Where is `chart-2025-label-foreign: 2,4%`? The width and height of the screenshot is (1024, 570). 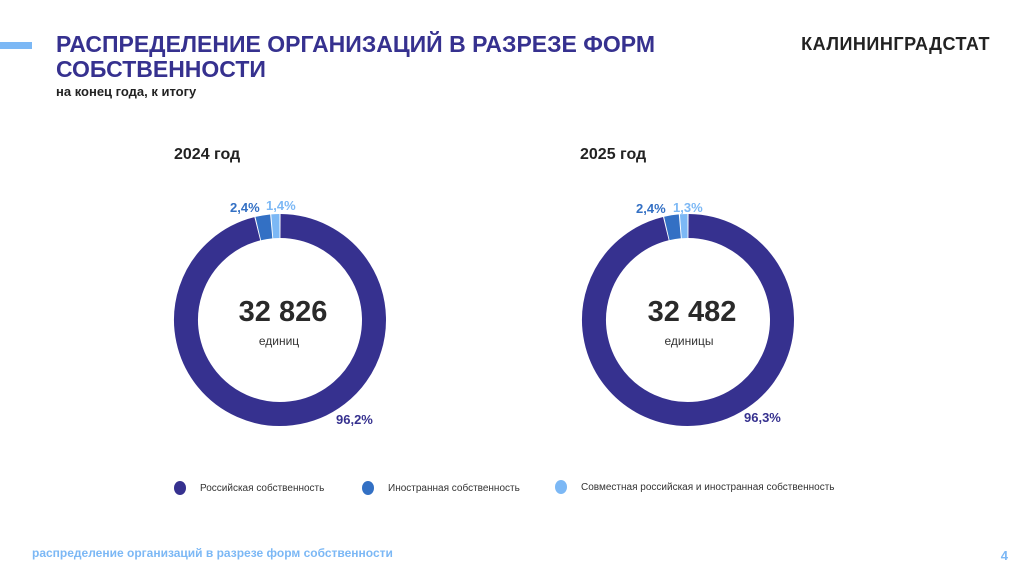 chart-2025-label-foreign: 2,4% is located at coordinates (651, 208).